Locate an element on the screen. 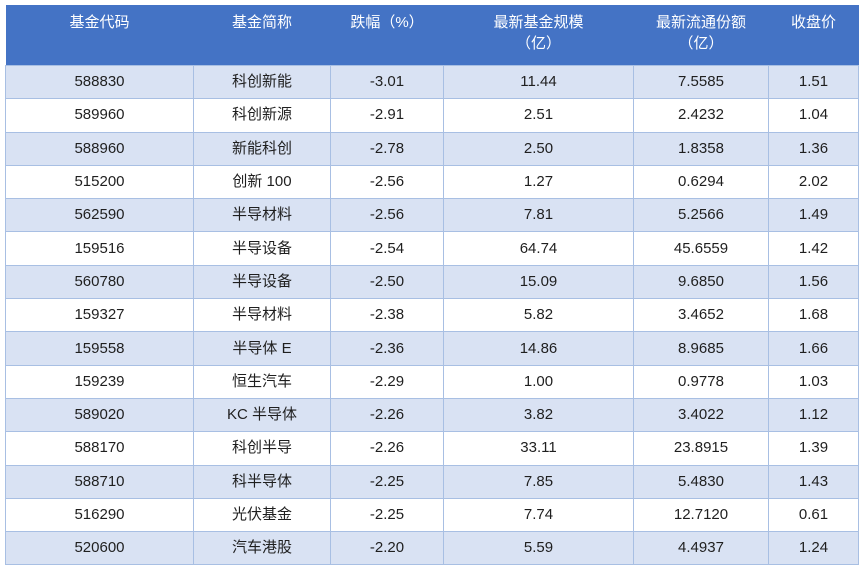 The width and height of the screenshot is (865, 565). table-cell: 3.4022 is located at coordinates (701, 415).